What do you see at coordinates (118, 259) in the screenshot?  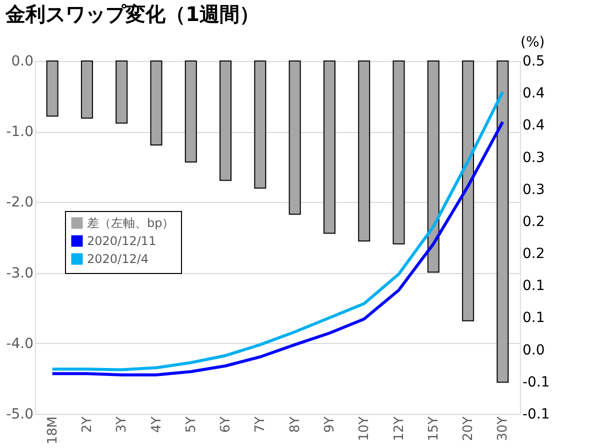 I see `legend-label: 2020/12/4` at bounding box center [118, 259].